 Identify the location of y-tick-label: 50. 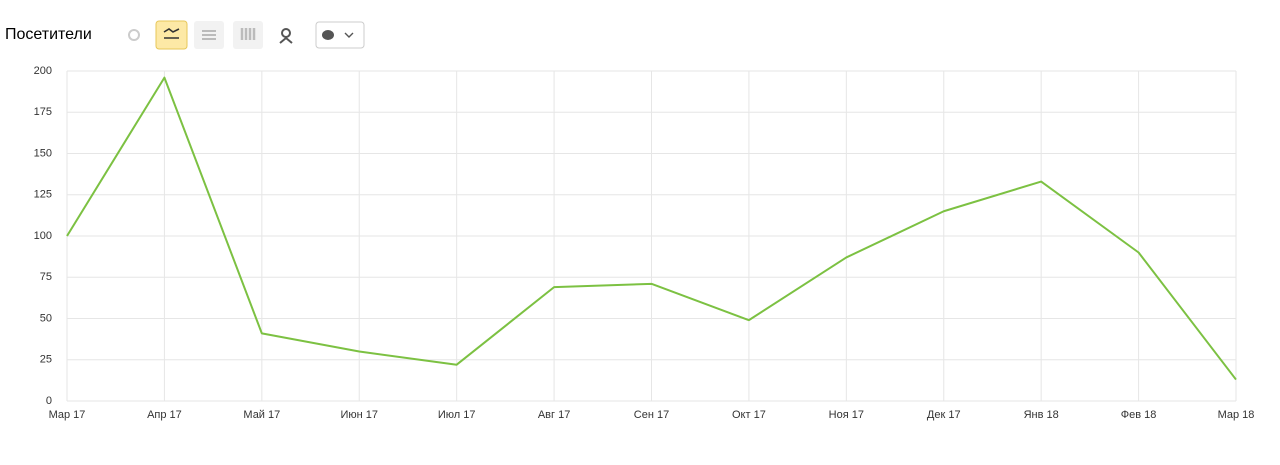
(46, 318).